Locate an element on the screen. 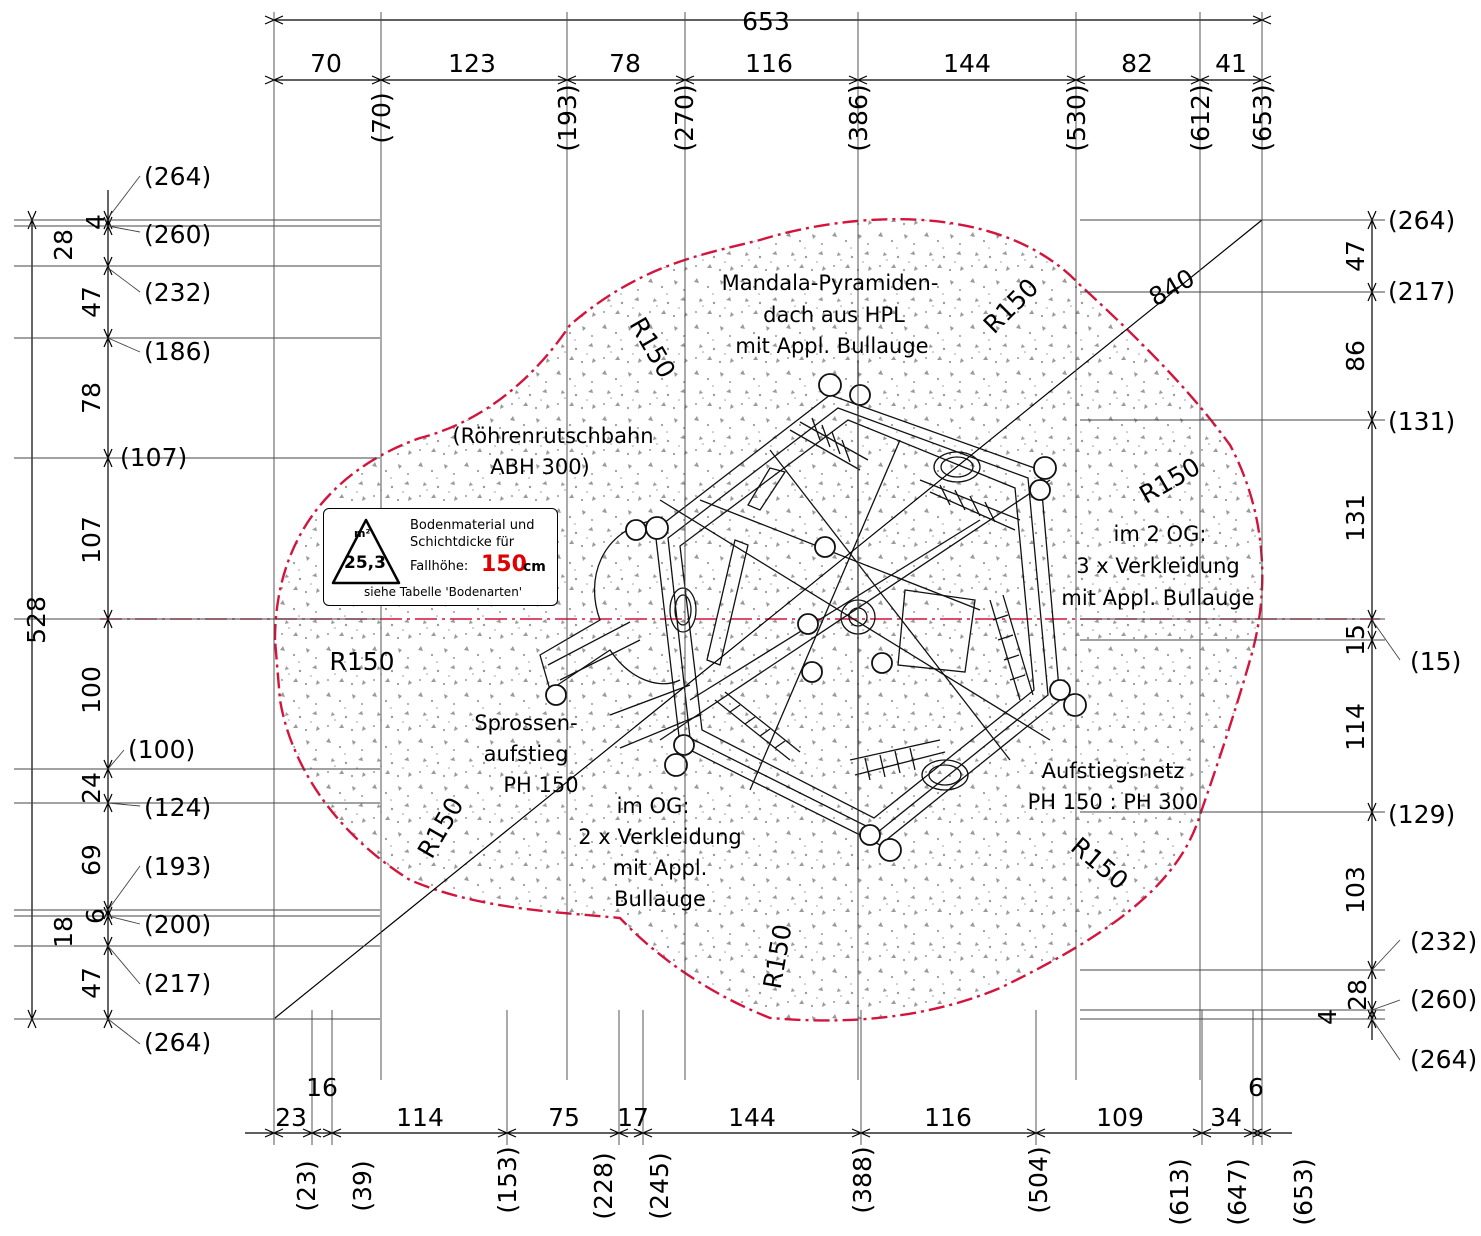 The height and width of the screenshot is (1236, 1481). dim-left-seg: 18 is located at coordinates (63, 932).